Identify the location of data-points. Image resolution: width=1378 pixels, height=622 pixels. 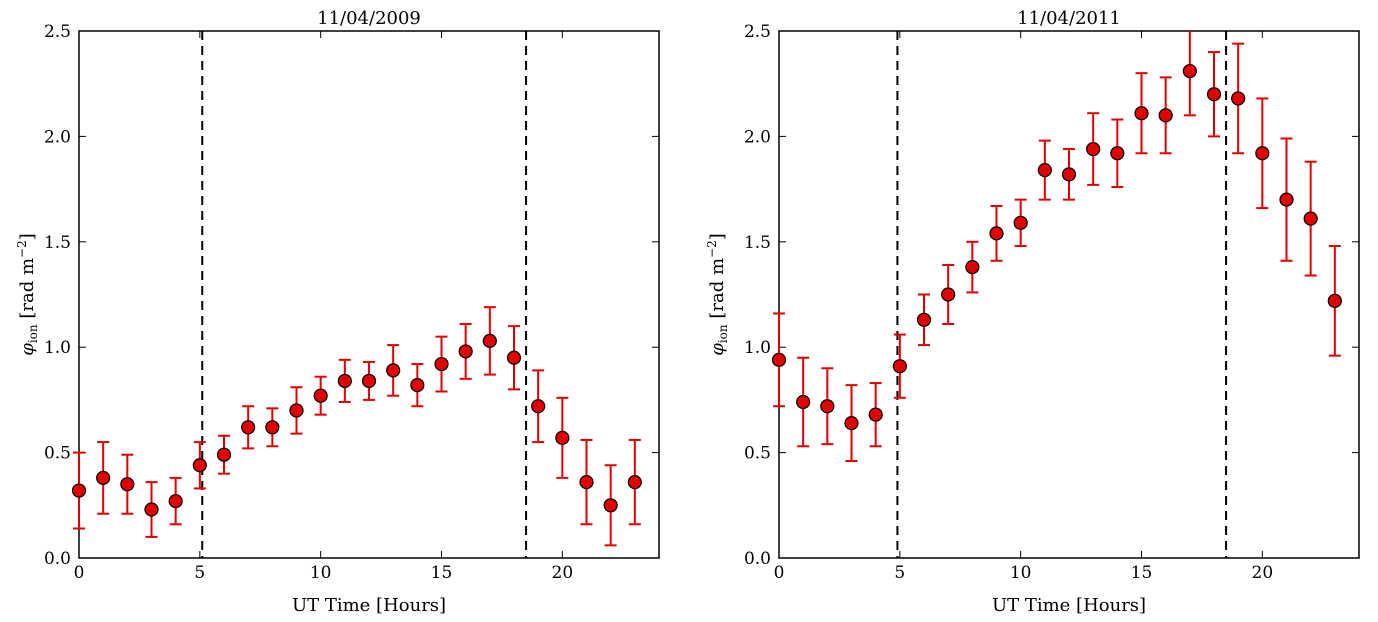
(356, 425).